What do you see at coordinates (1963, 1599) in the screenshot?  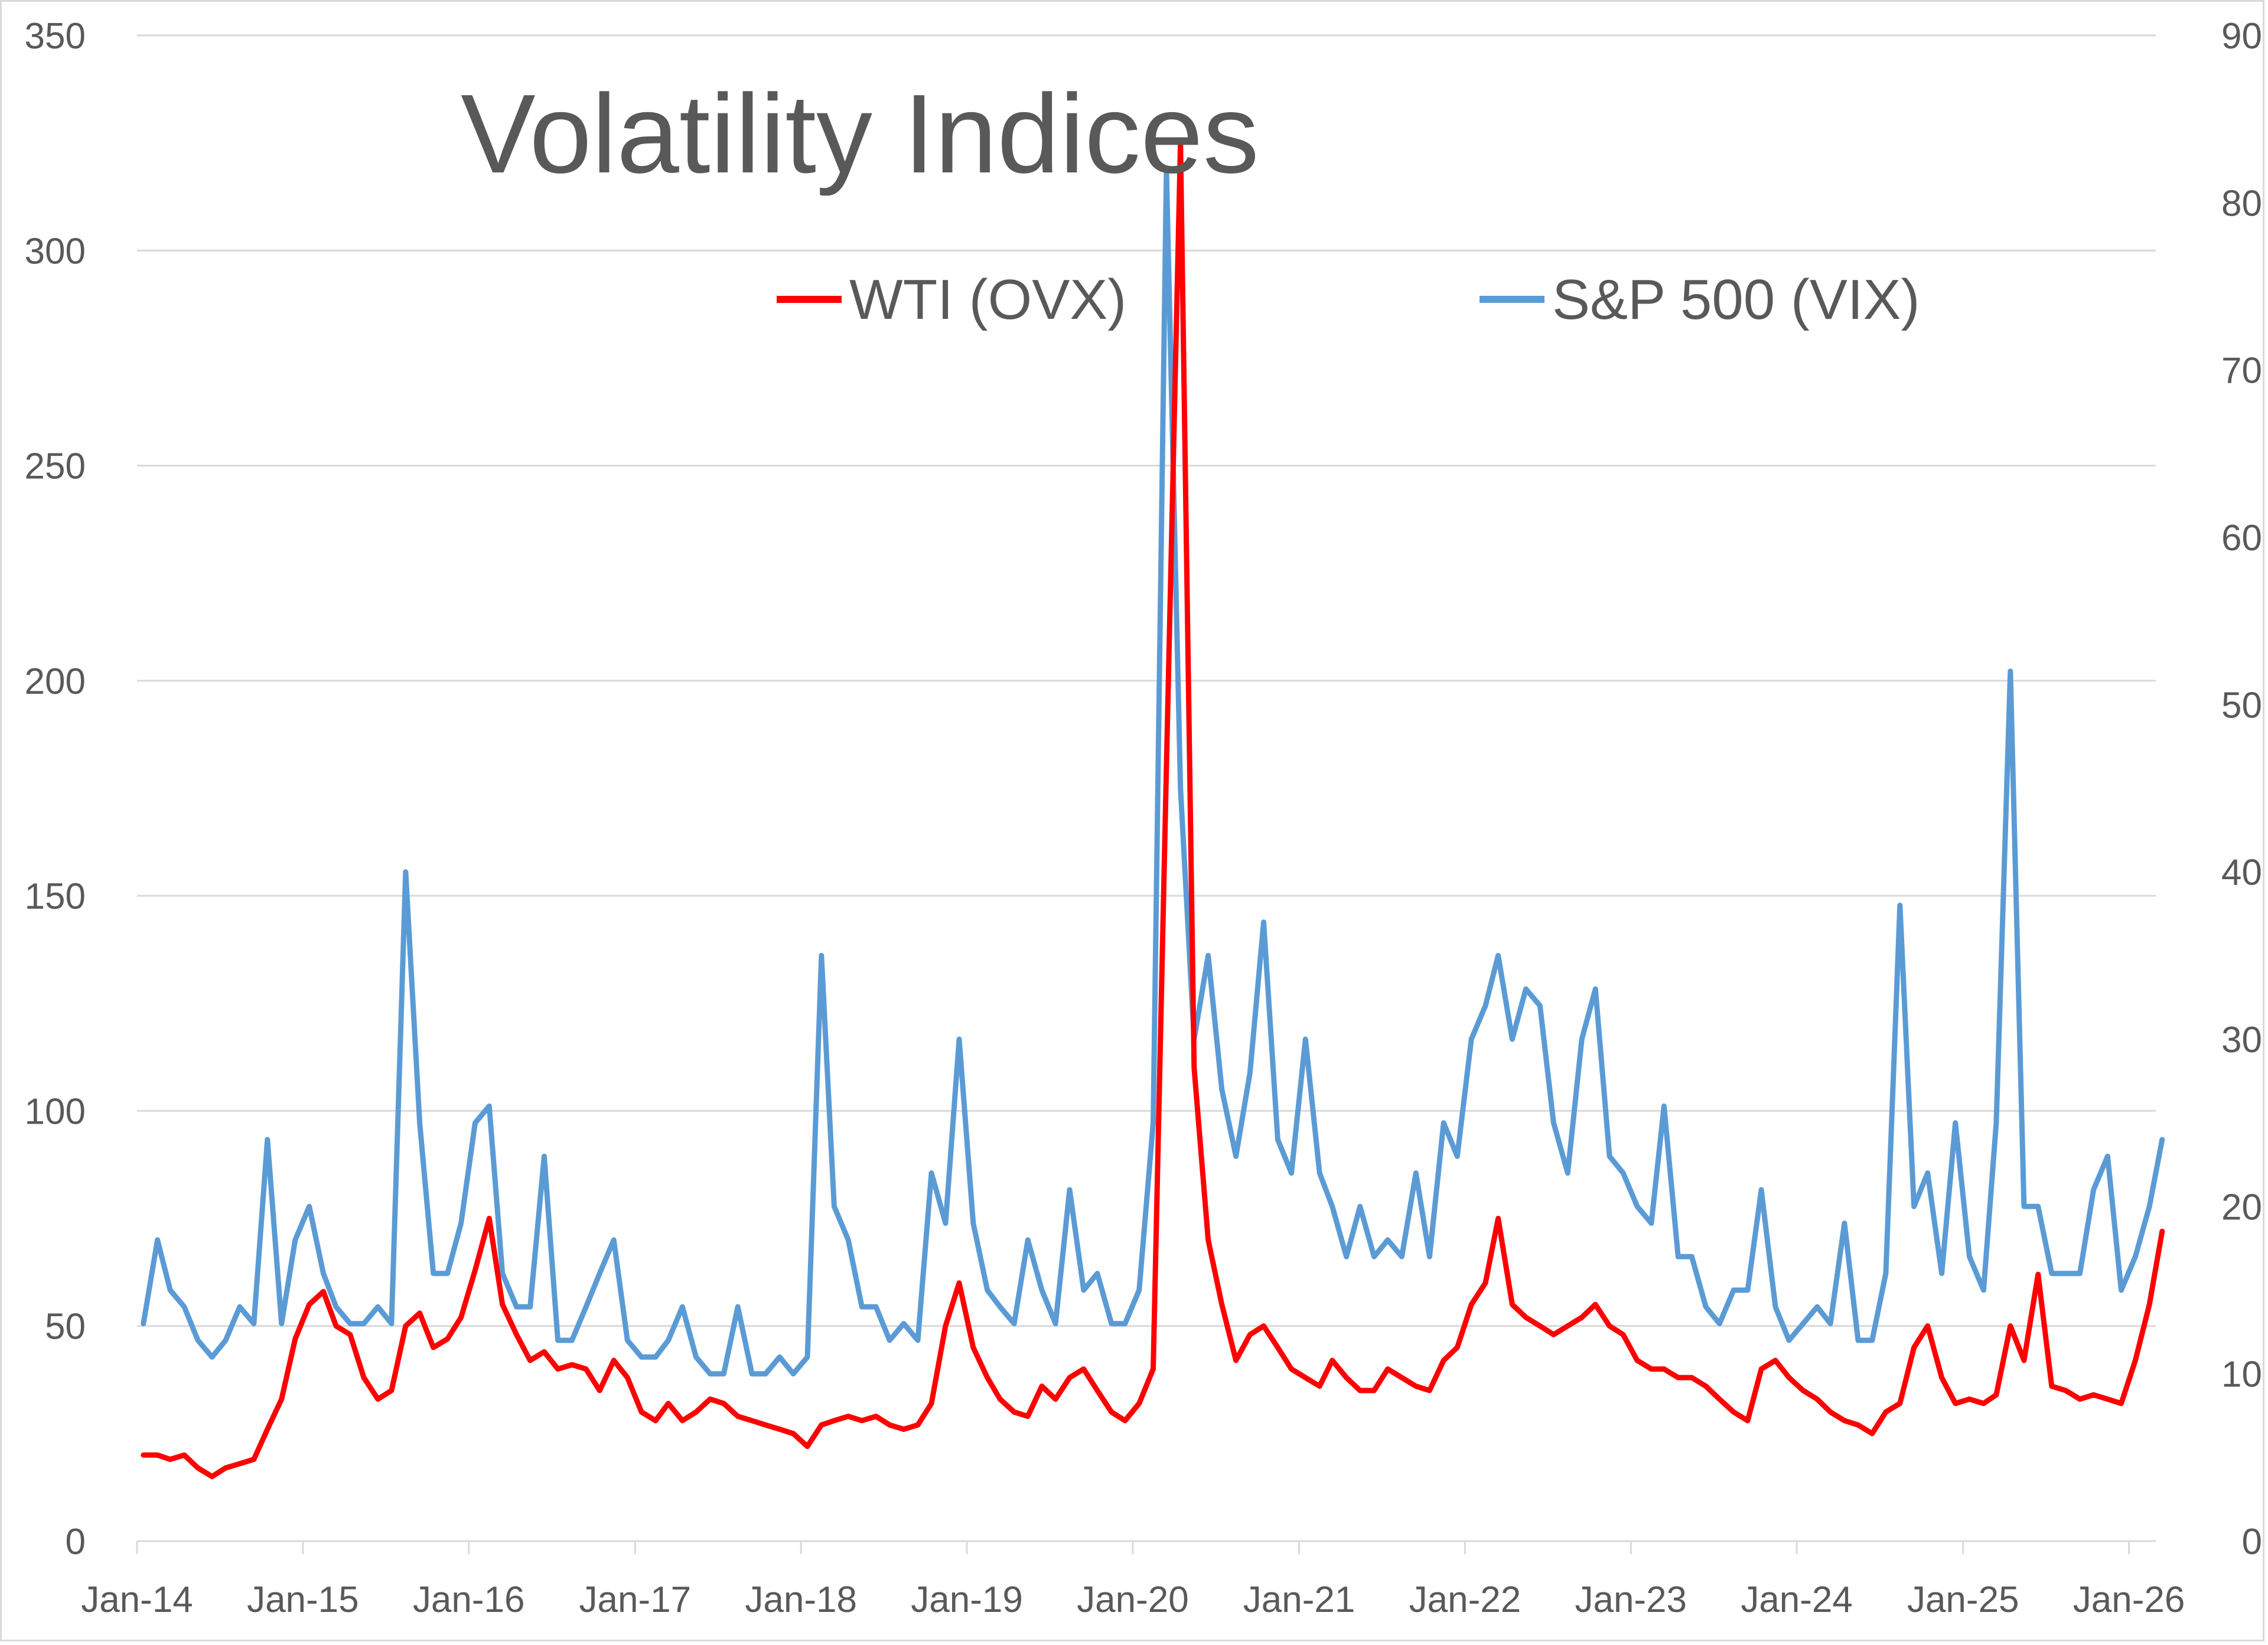 I see `x-tick-label: Jan-25` at bounding box center [1963, 1599].